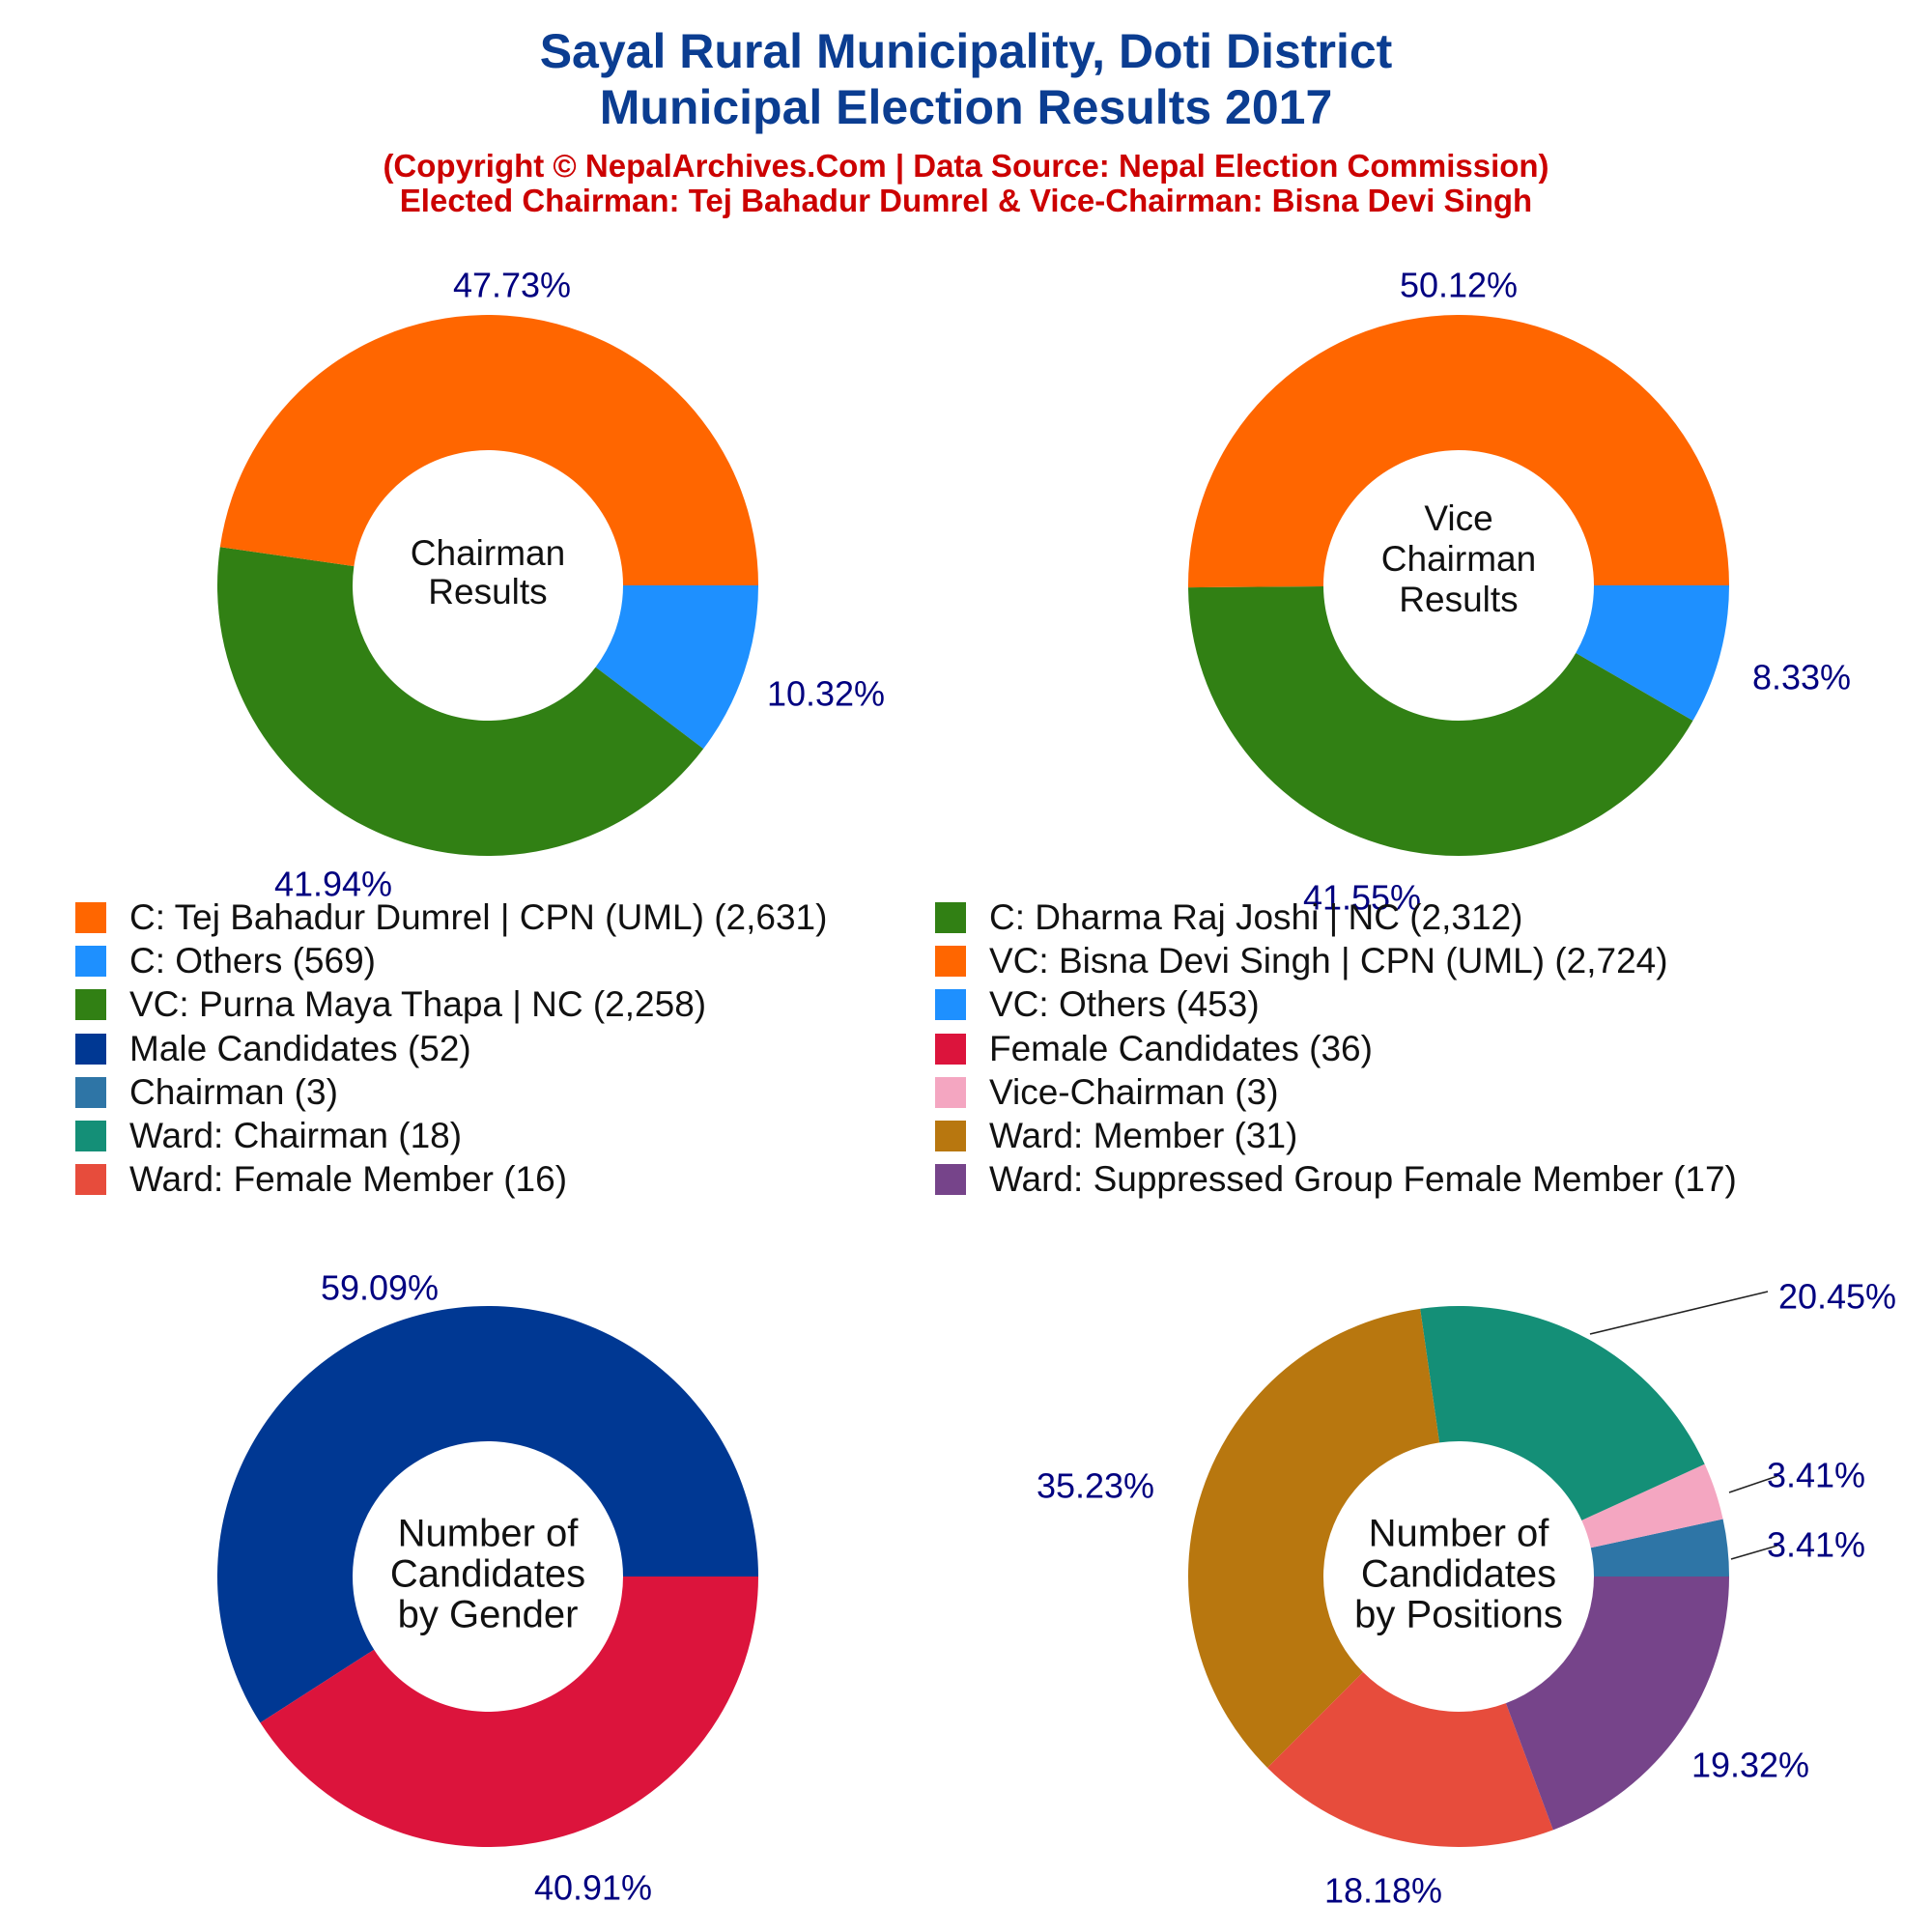 Image resolution: width=1932 pixels, height=1932 pixels. What do you see at coordinates (1256, 917) in the screenshot?
I see `legend-label: C: Dharma Raj Joshi | NC (2,312)` at bounding box center [1256, 917].